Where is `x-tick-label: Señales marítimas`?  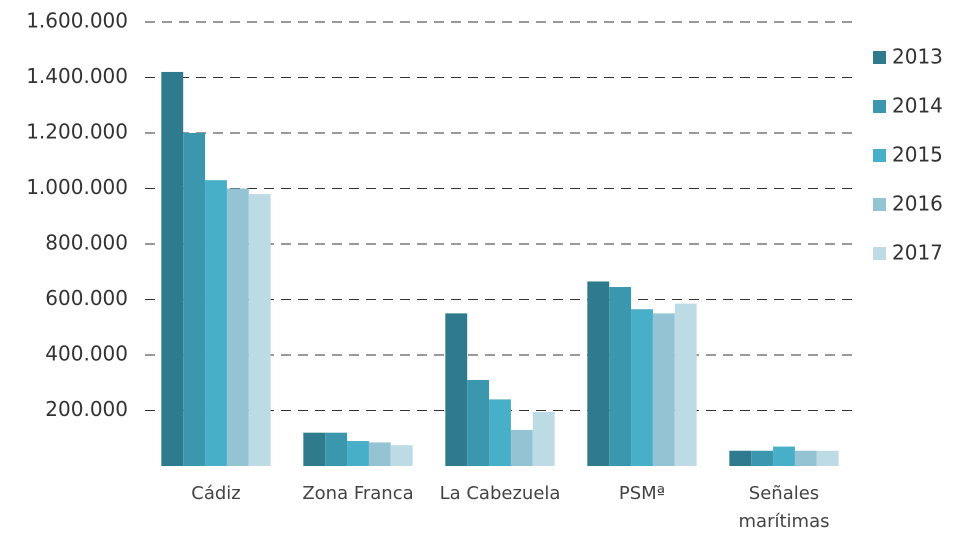
x-tick-label: Señales marítimas is located at coordinates (784, 507).